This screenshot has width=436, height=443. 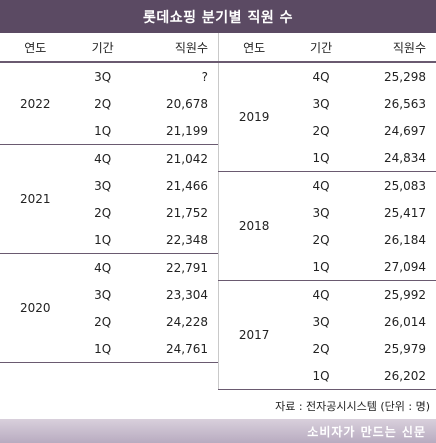 I want to click on staff-count-cell: 21,199, so click(x=176, y=131).